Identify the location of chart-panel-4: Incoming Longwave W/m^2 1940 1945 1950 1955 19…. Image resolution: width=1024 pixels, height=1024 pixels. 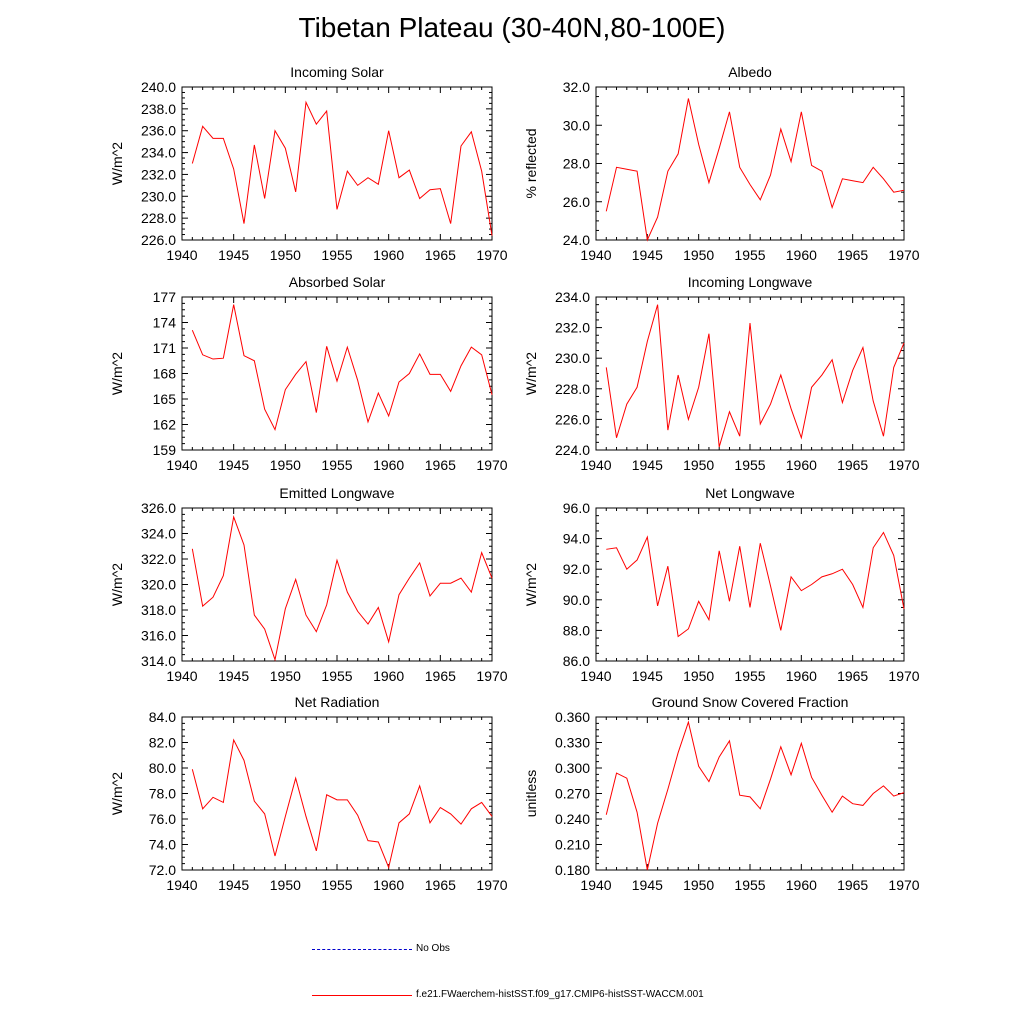
(721, 373).